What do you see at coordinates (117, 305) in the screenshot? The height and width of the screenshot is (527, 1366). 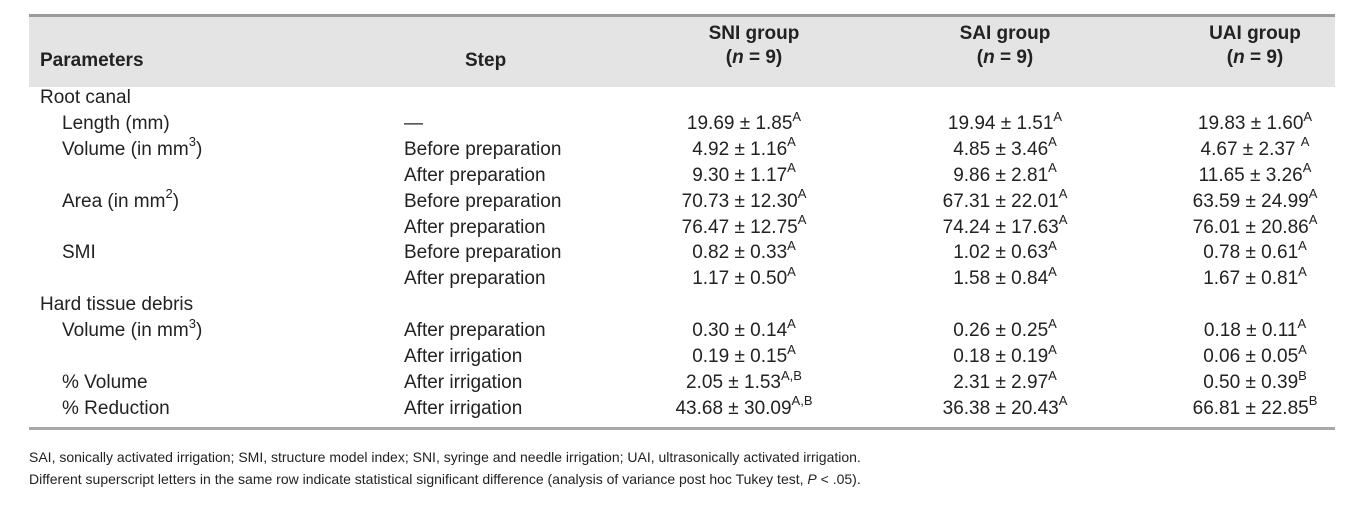 I see `cell-parameter: Hard tissue debris` at bounding box center [117, 305].